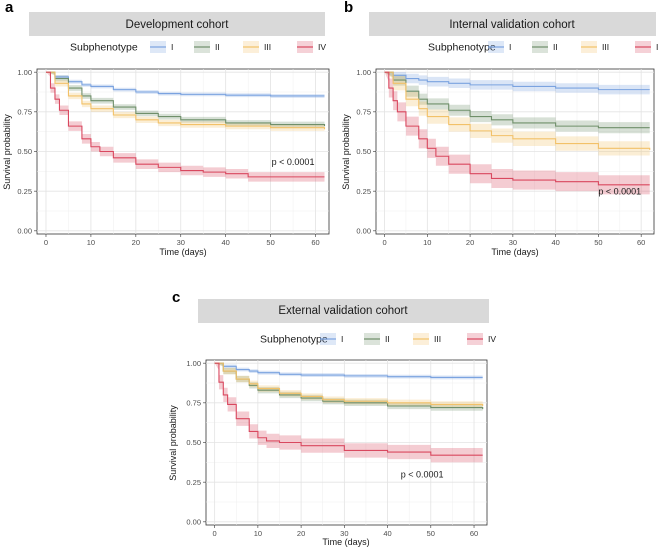  I want to click on panel-letter: b, so click(348, 8).